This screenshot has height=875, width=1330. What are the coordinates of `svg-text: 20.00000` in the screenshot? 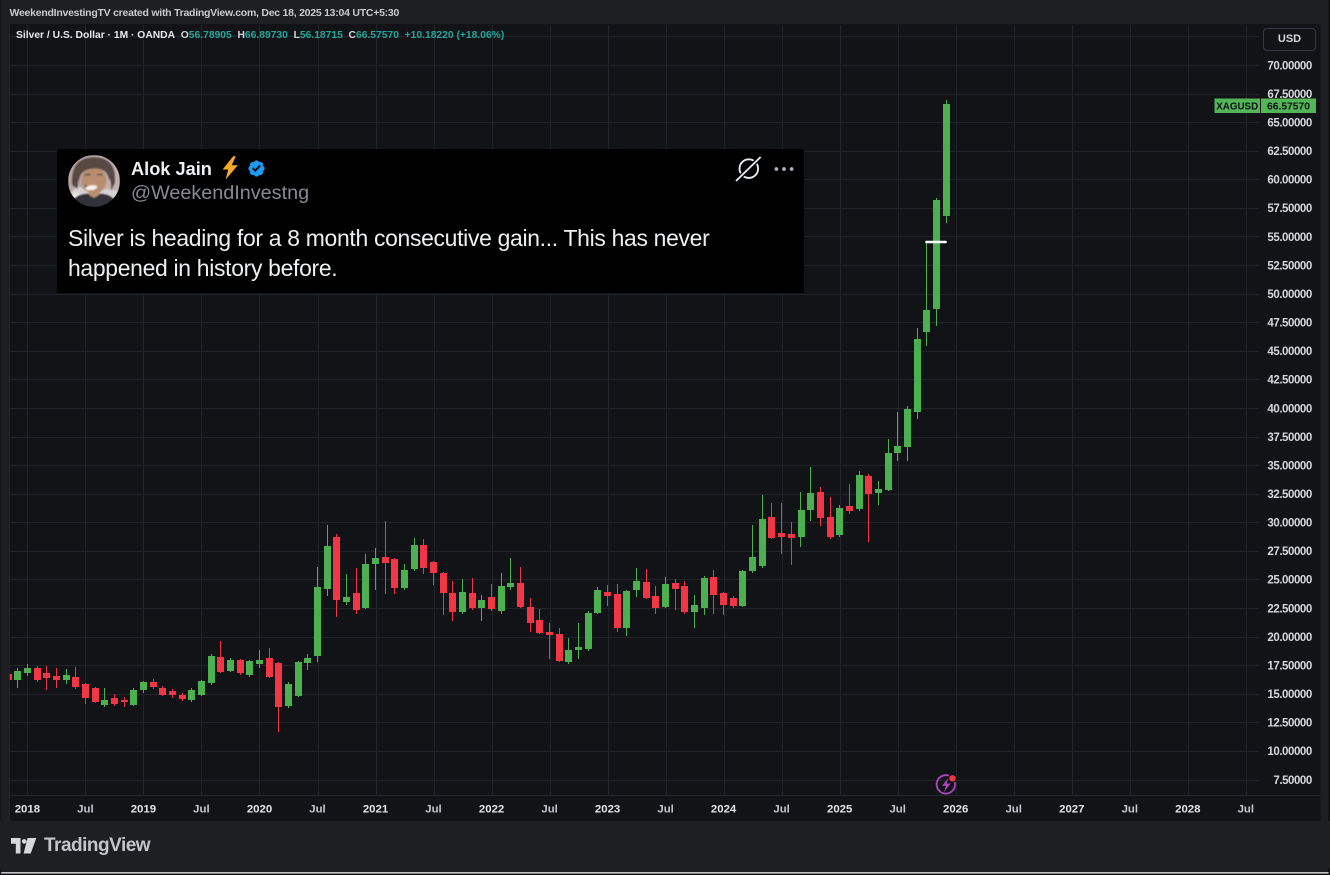 It's located at (1289, 638).